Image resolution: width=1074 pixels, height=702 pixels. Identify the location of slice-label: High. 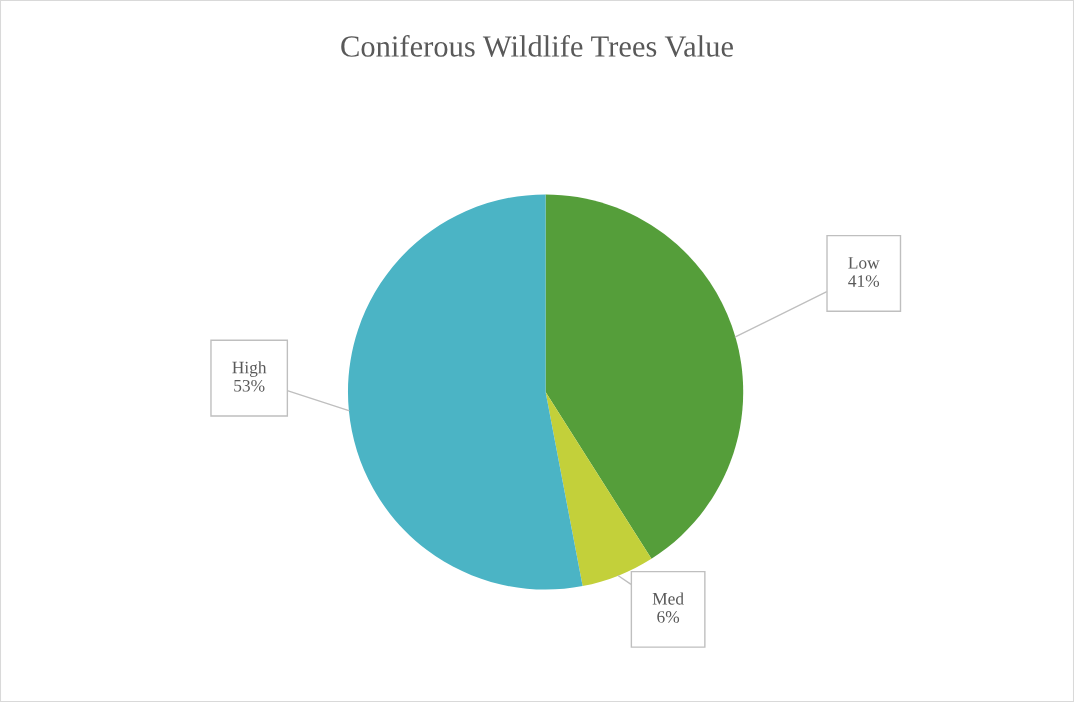
(249, 369).